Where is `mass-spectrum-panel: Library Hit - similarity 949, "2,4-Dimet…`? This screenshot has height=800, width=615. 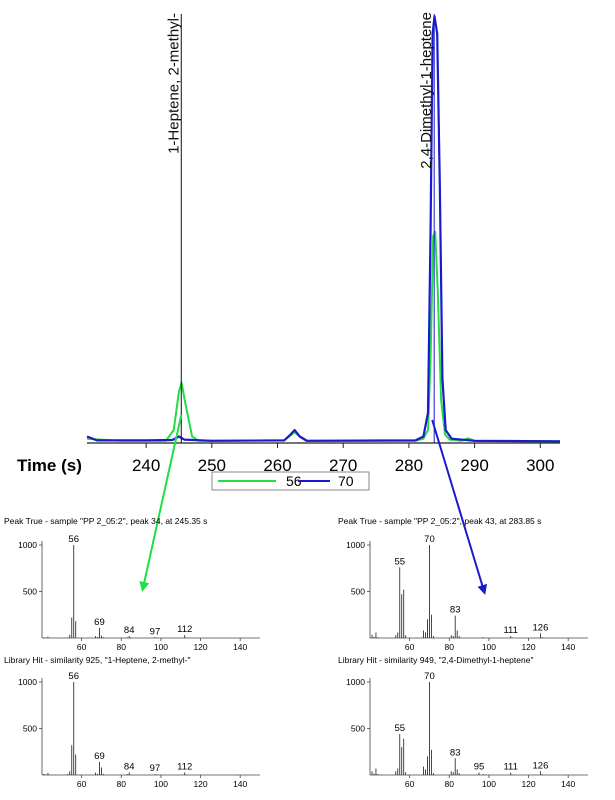
mass-spectrum-panel: Library Hit - similarity 949, "2,4-Dimet… is located at coordinates (463, 722).